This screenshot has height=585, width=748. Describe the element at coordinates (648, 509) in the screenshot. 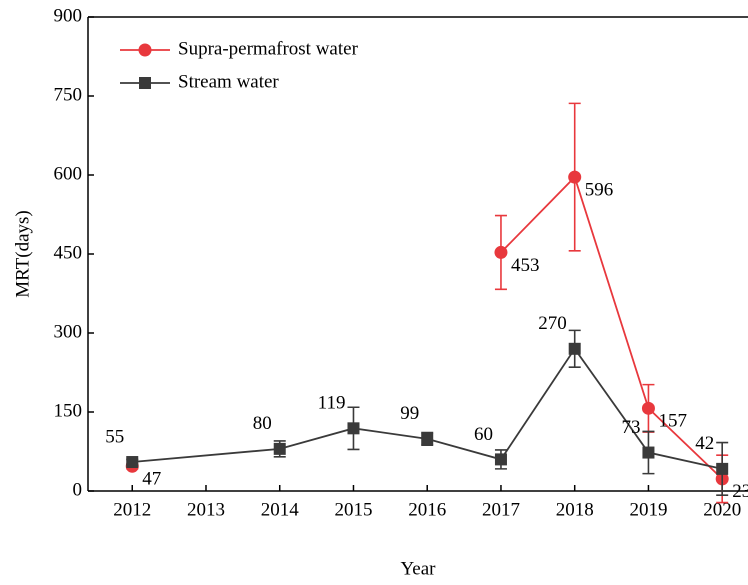

I see `x-tick-label: 2019` at that location.